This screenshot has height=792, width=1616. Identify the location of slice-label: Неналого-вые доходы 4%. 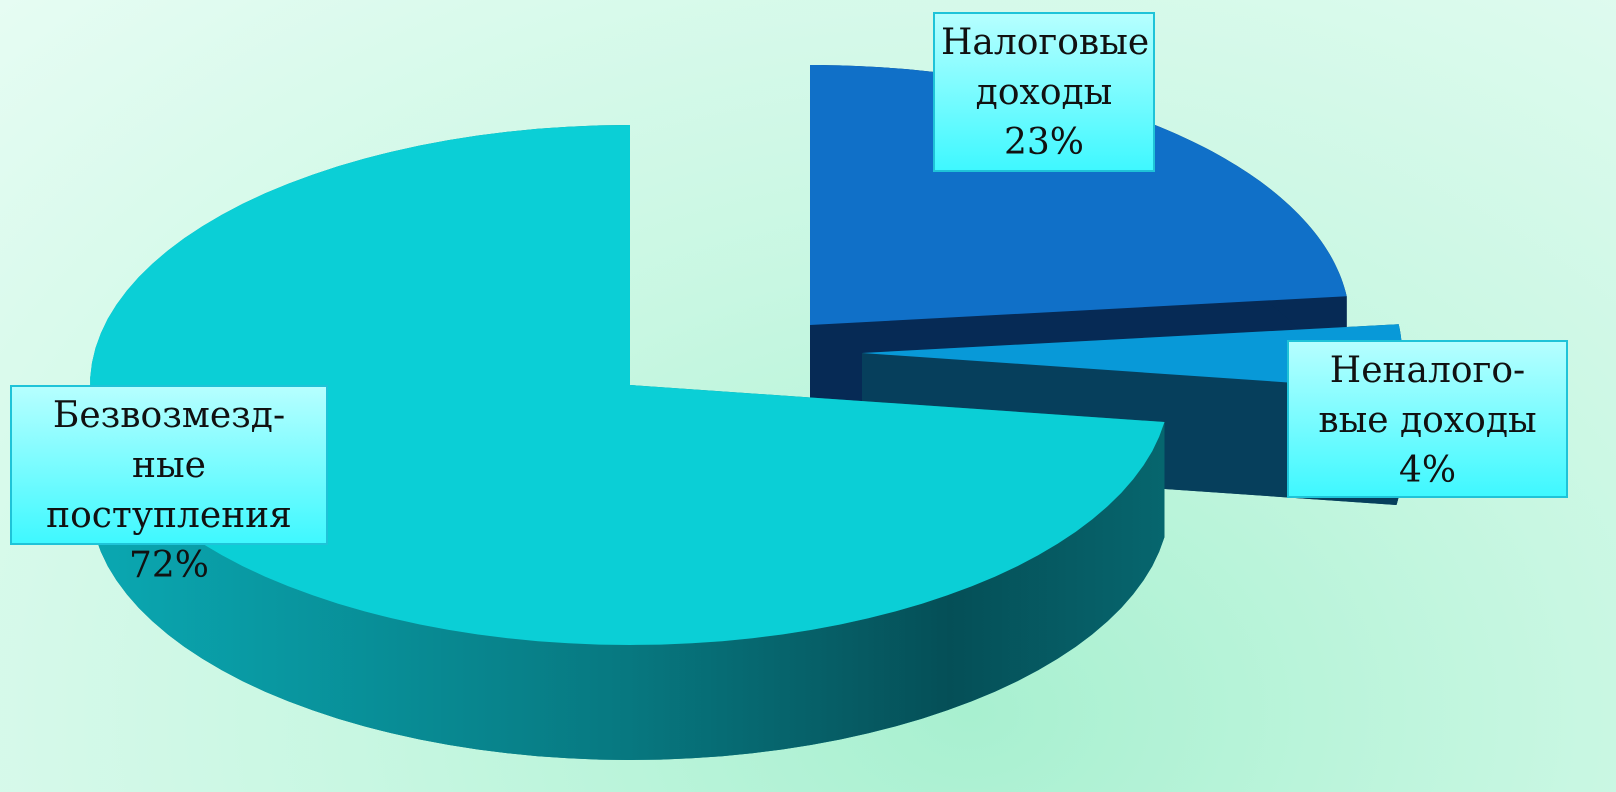
(1427, 419).